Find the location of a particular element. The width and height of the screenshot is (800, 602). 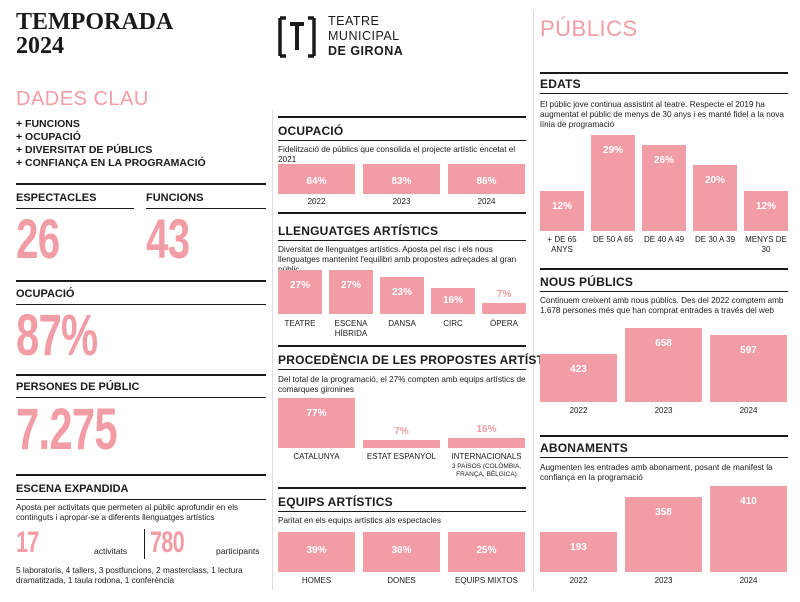

page-title-line1: TEMPORADA is located at coordinates (95, 22).